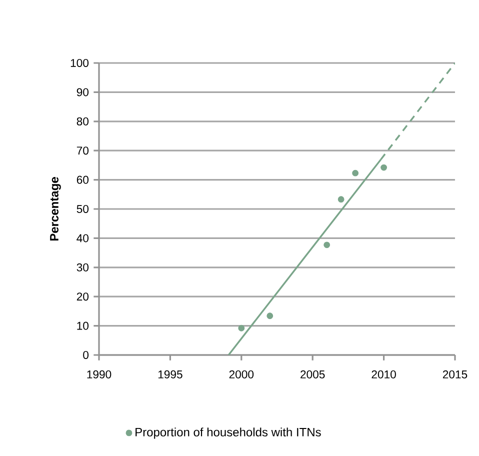 This screenshot has width=479, height=456. Describe the element at coordinates (312, 374) in the screenshot. I see `x-tick-label: 2005` at that location.